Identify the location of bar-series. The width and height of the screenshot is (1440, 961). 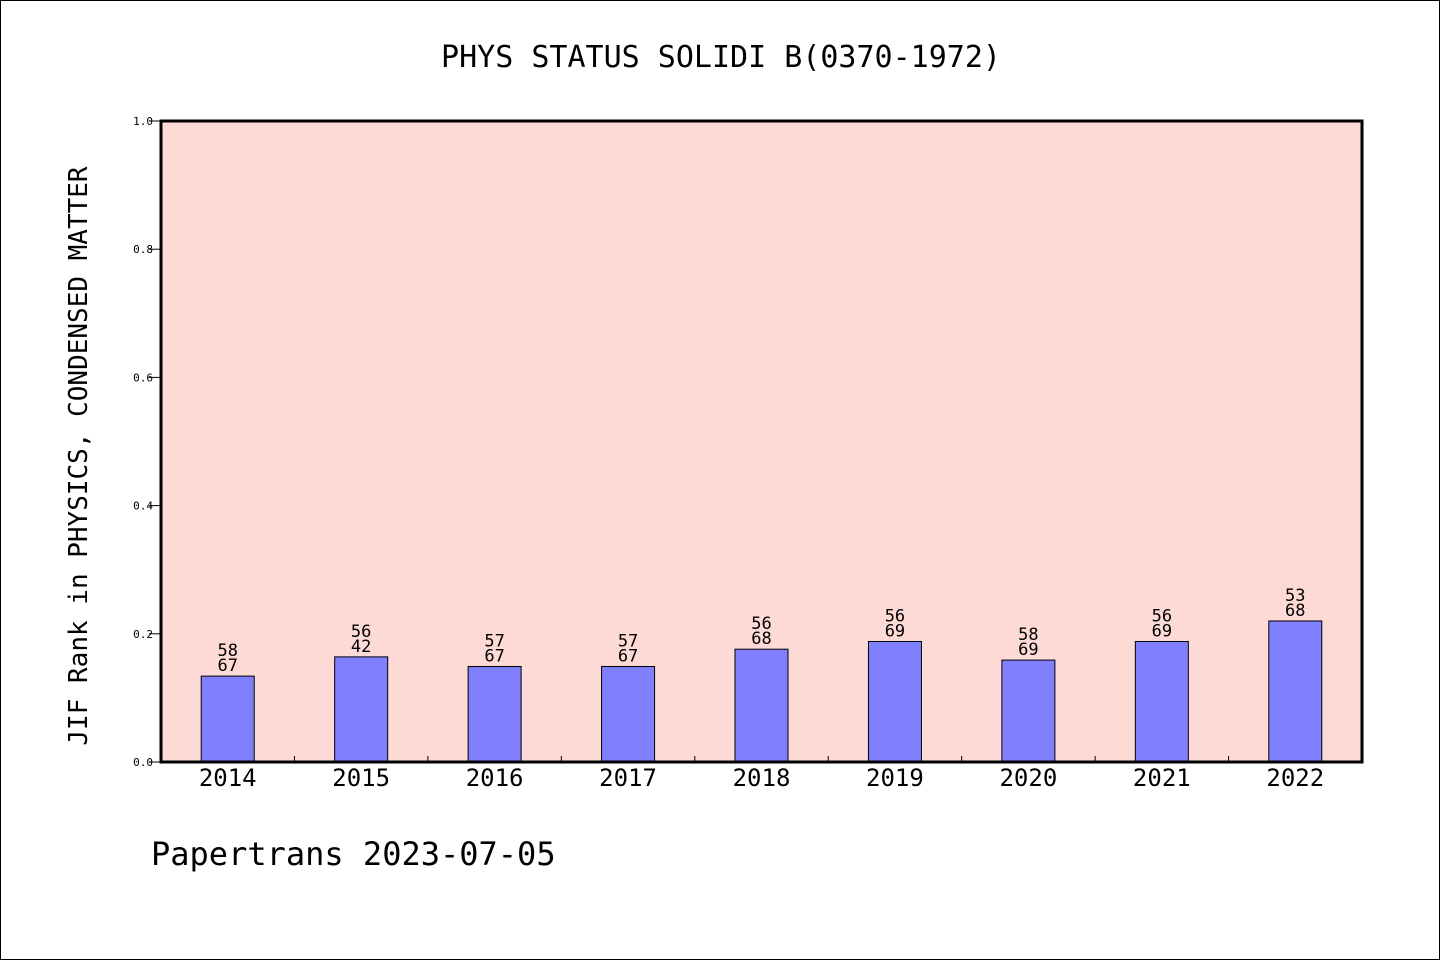
(761, 691).